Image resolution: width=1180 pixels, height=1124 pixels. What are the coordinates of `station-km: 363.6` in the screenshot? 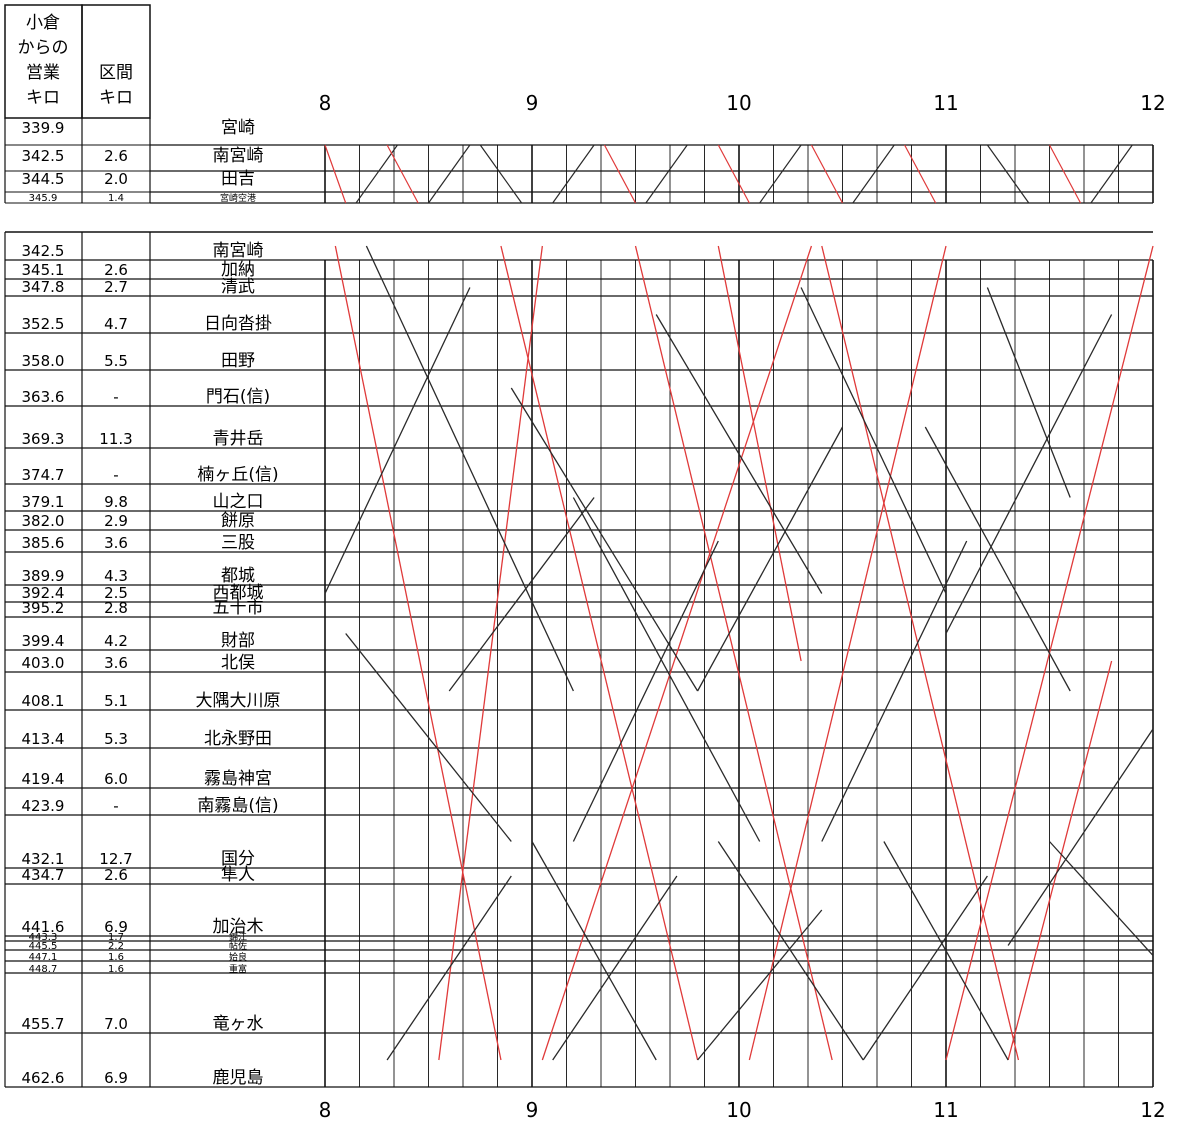 It's located at (43, 397).